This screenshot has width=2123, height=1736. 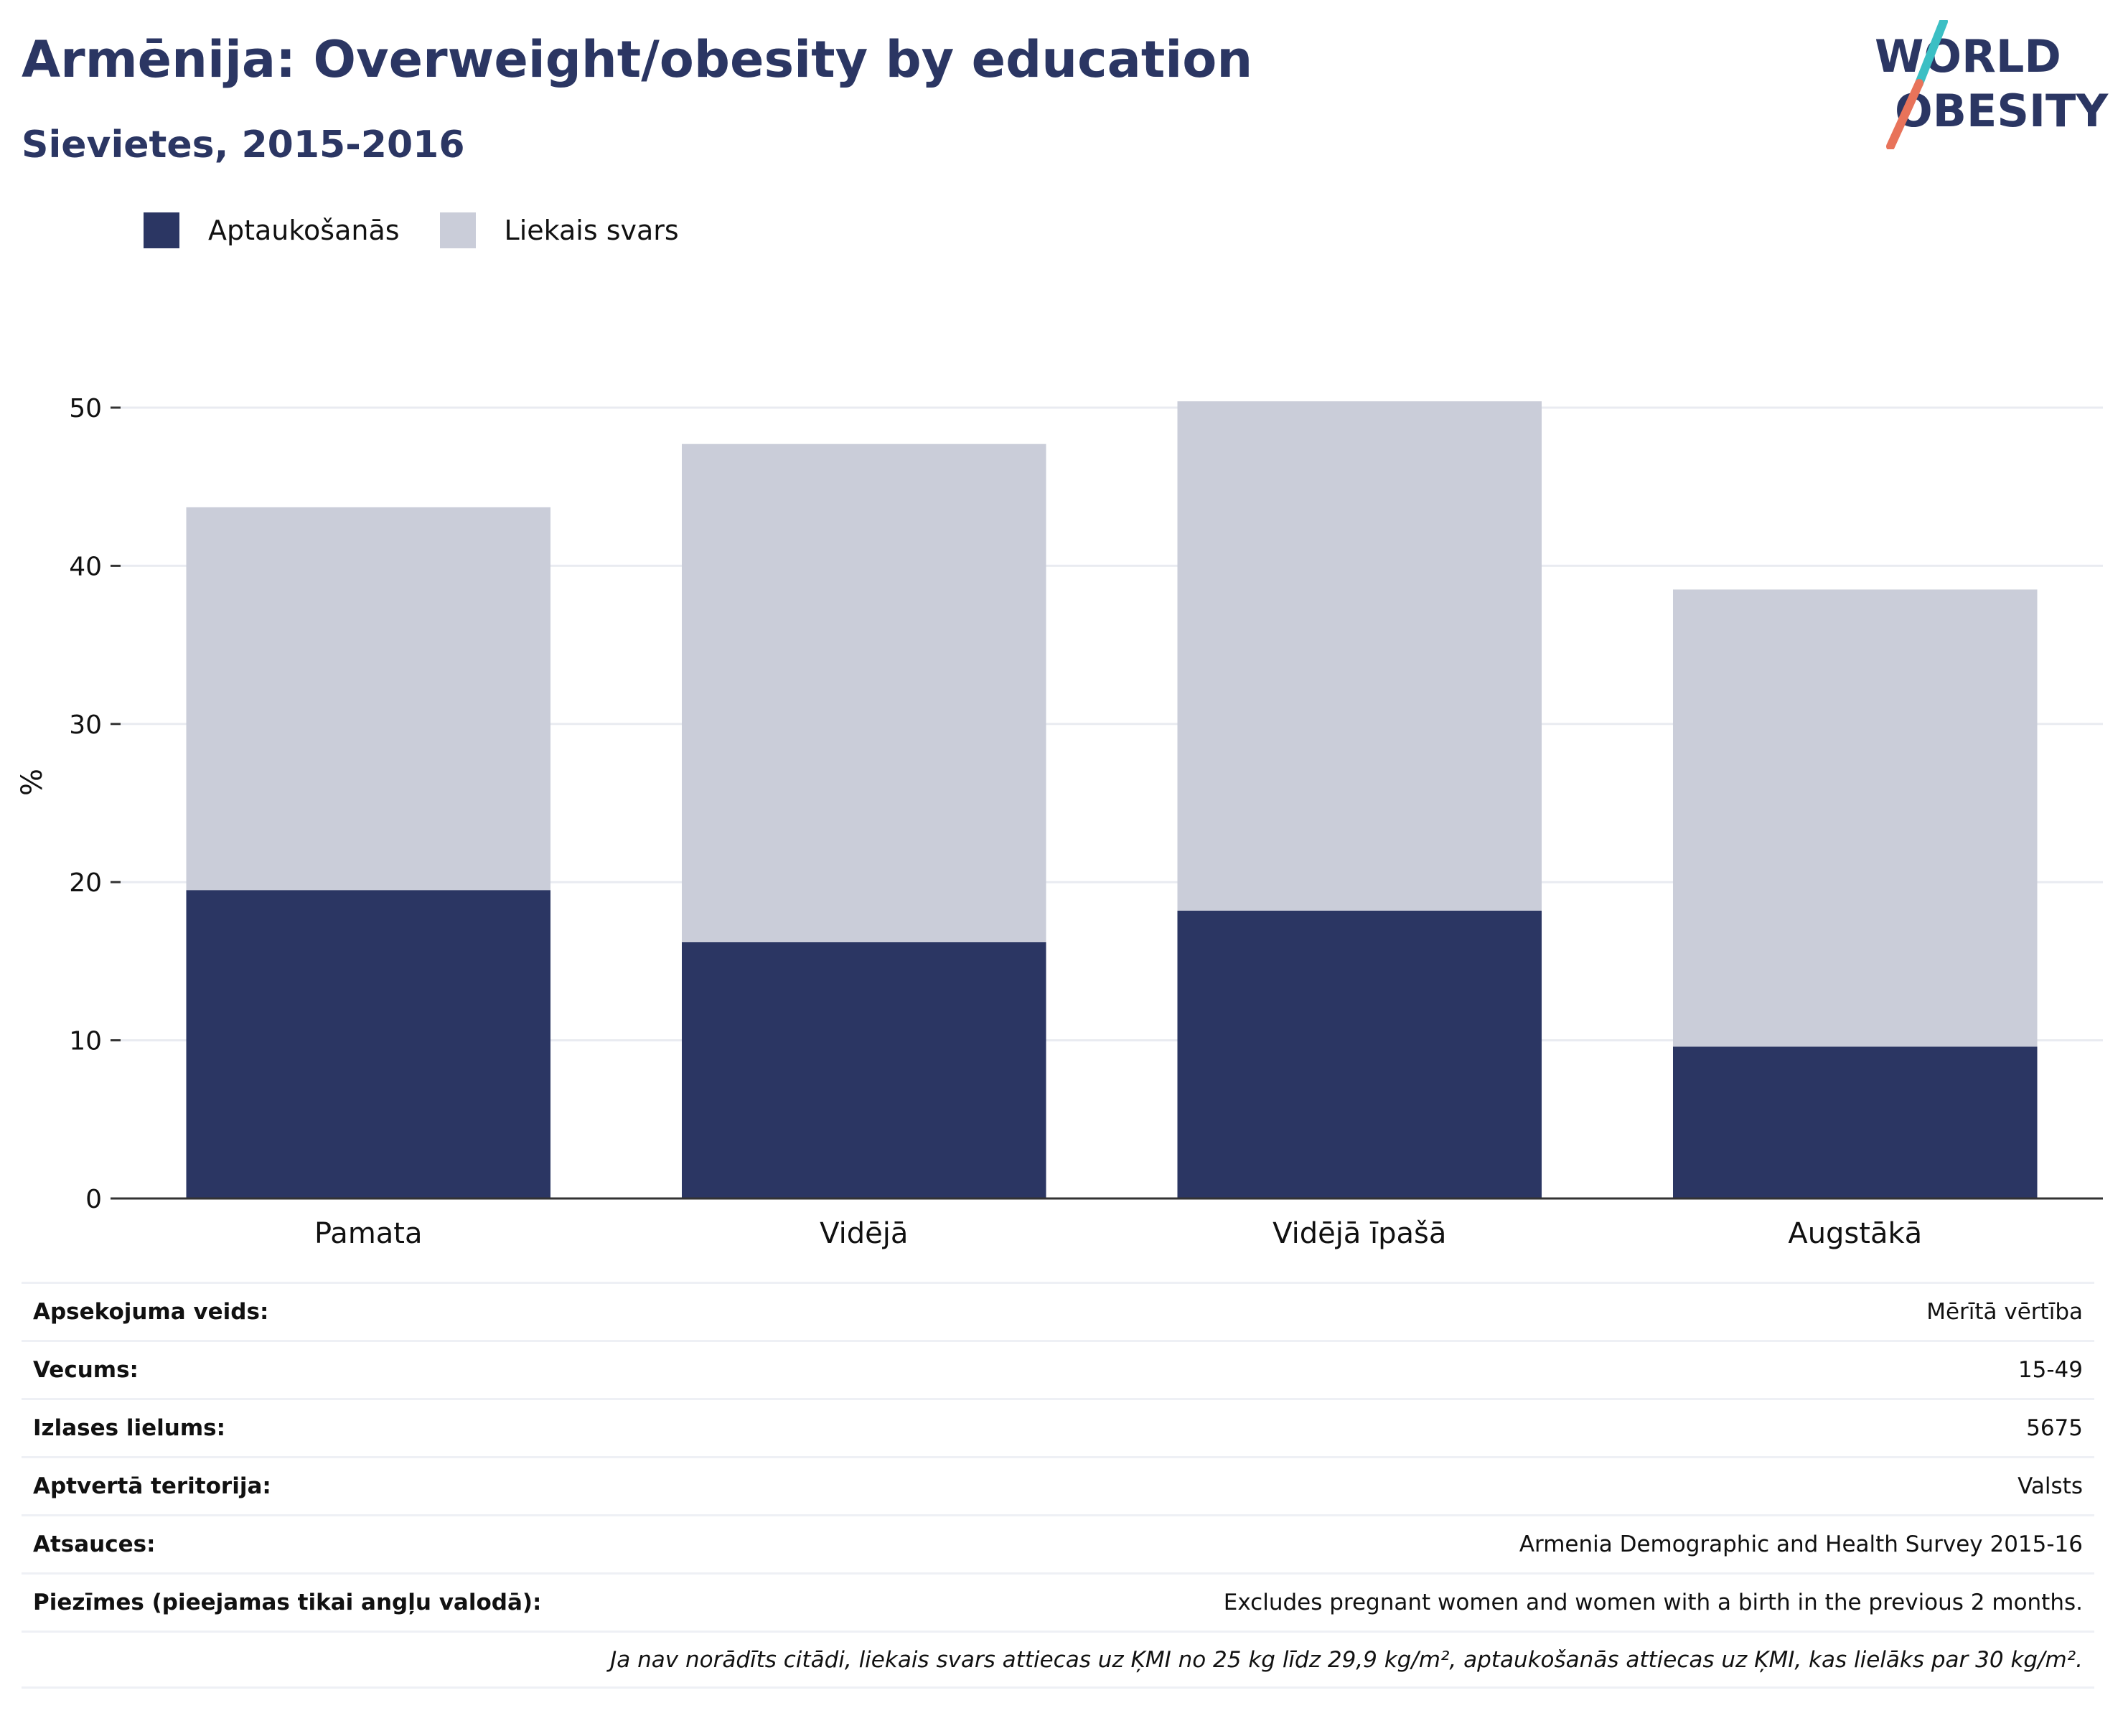 I want to click on meta-row: Vecums: 15-49, so click(x=1058, y=1369).